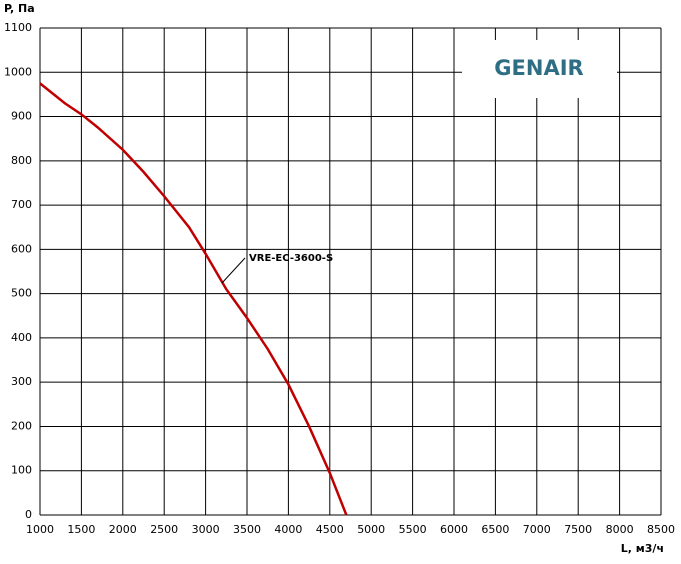  Describe the element at coordinates (537, 529) in the screenshot. I see `x-tick-label: 7000` at that location.